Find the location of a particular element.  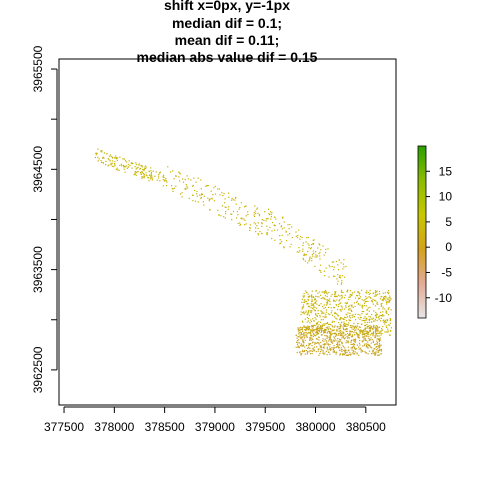

x-tick-label: 378000 is located at coordinates (114, 427).